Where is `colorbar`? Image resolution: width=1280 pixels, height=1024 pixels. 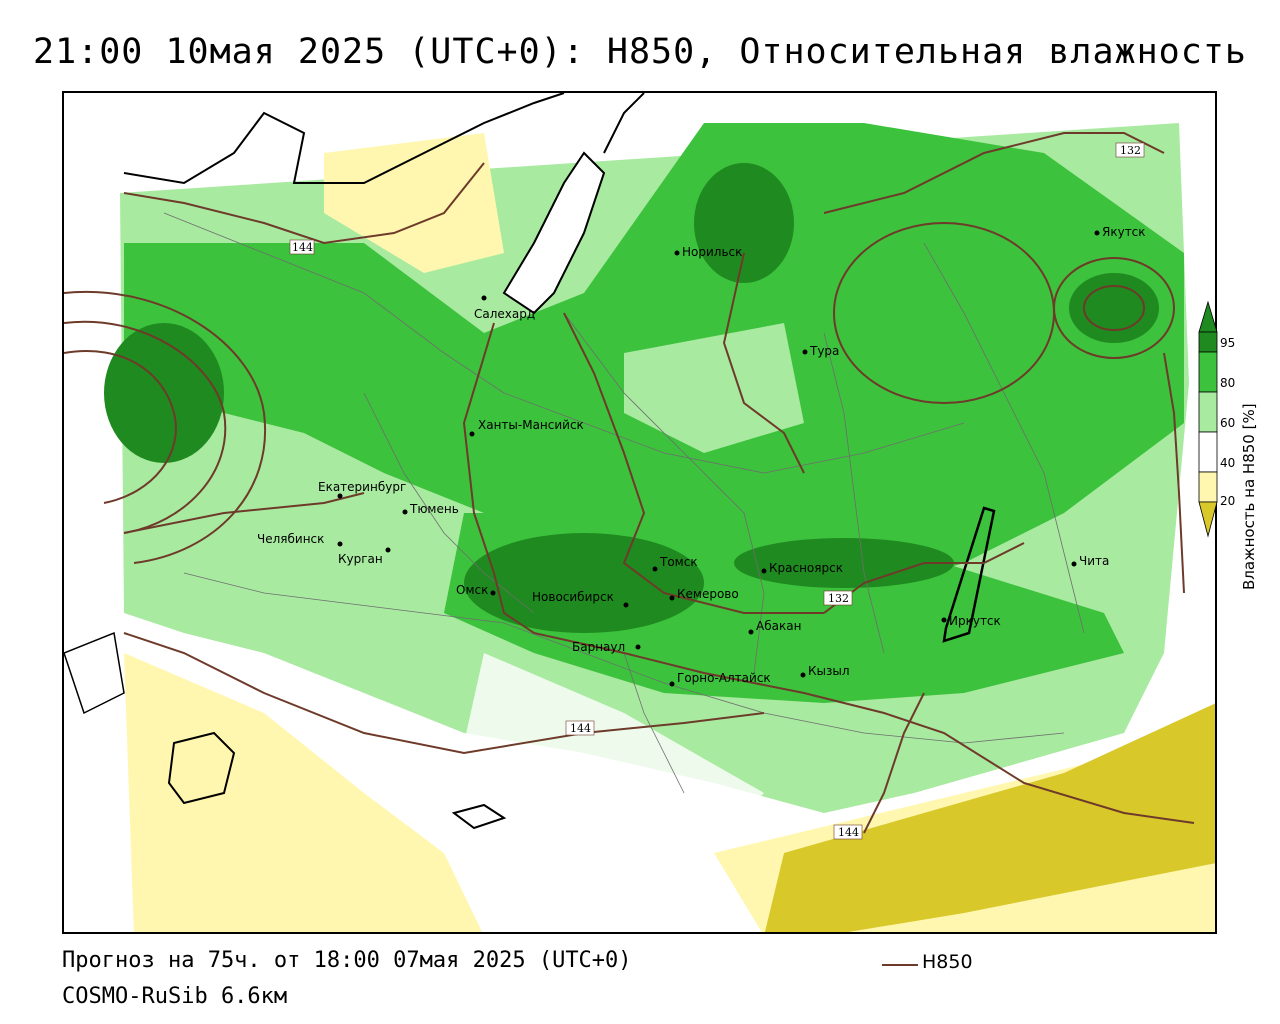
colorbar is located at coordinates (1208, 419).